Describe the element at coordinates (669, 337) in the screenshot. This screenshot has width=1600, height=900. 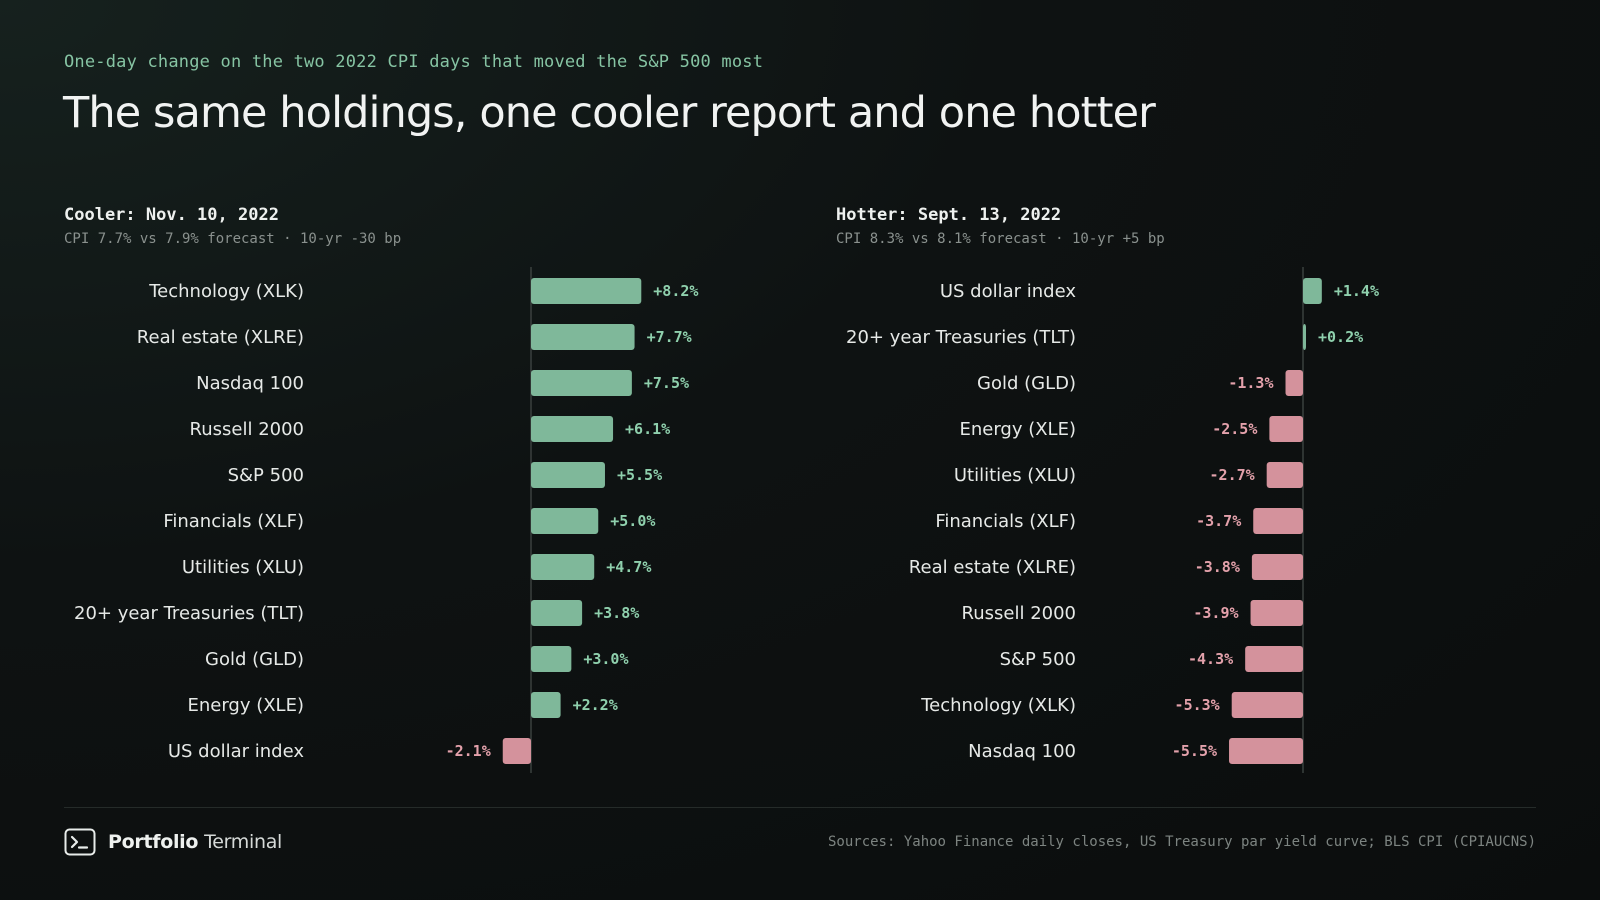
I see `value-label: +7.7%` at that location.